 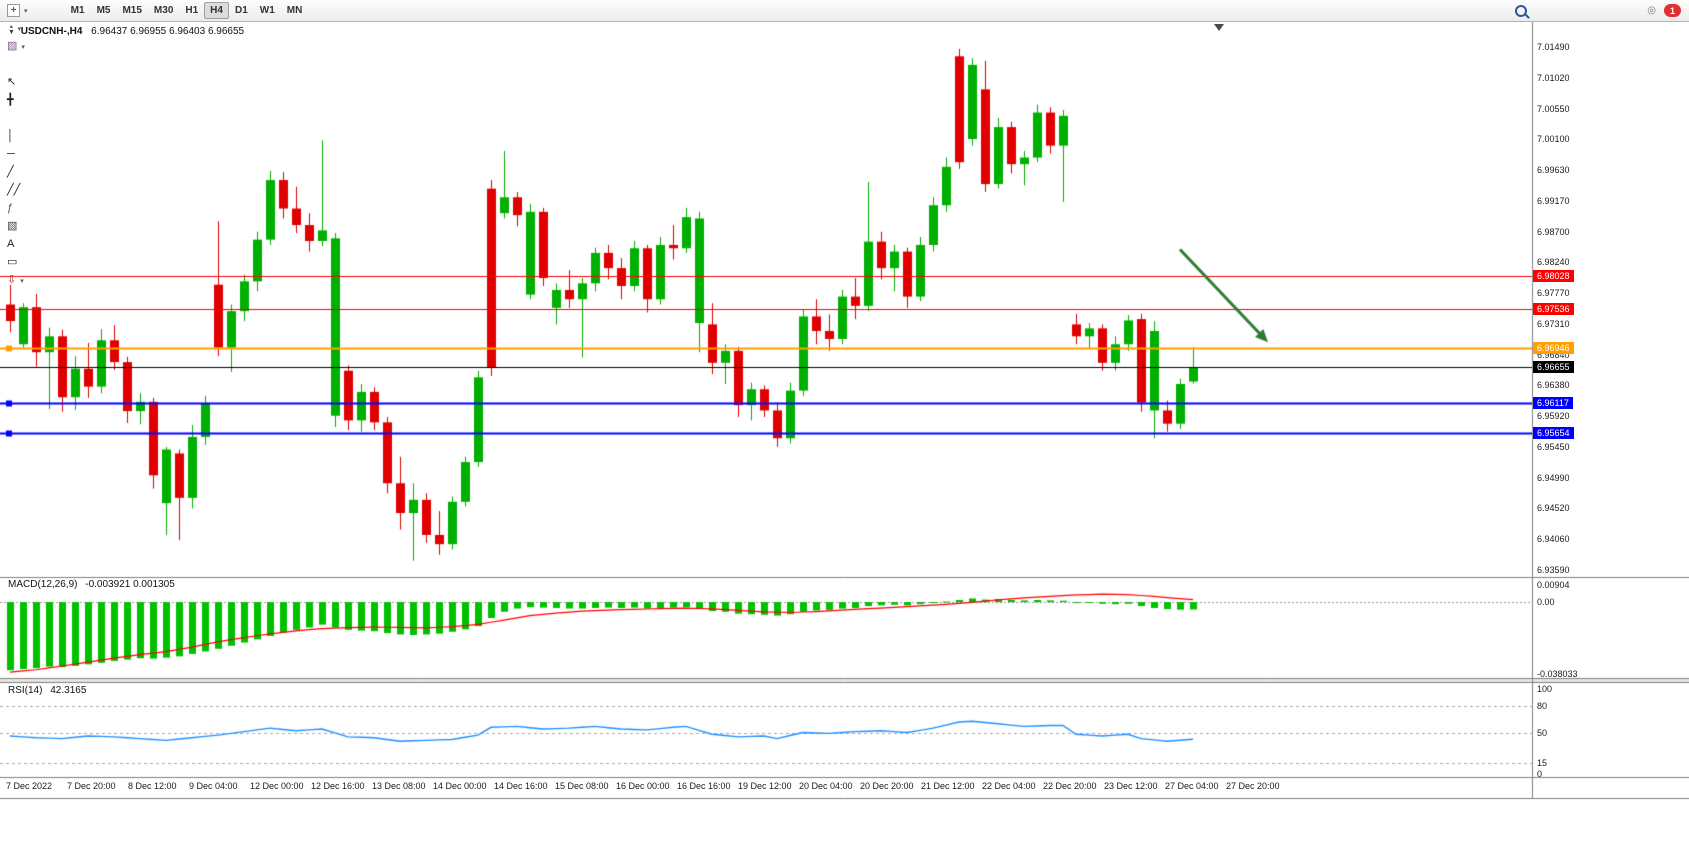 What do you see at coordinates (1542, 706) in the screenshot?
I see `rsi-axis-tick: 80` at bounding box center [1542, 706].